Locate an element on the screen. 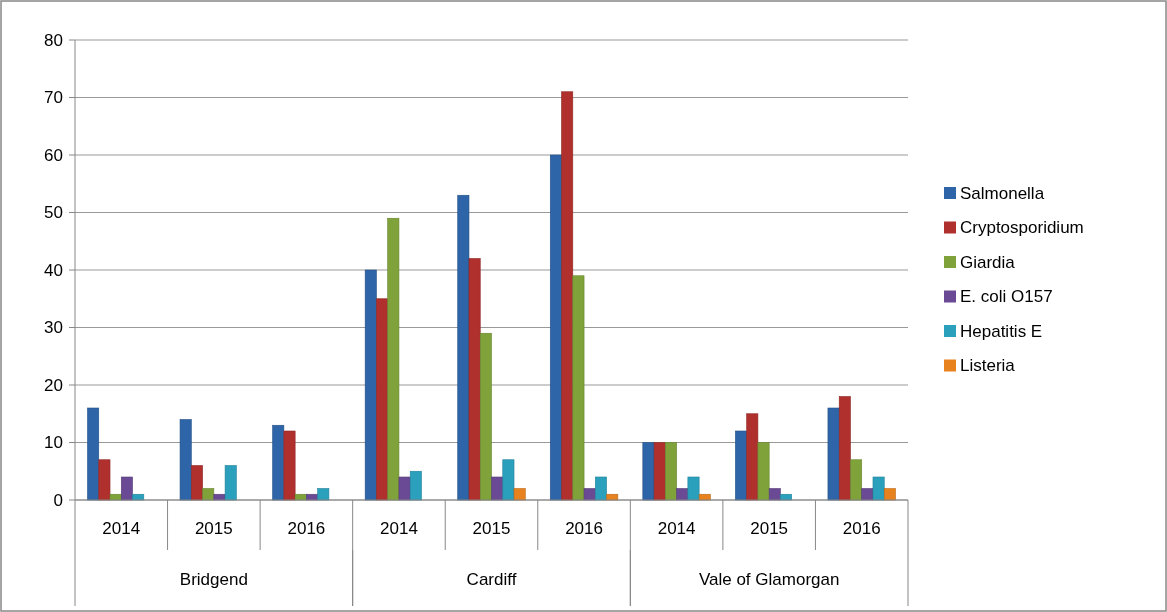 Image resolution: width=1167 pixels, height=612 pixels. y-tick-label: 70 is located at coordinates (53, 98).